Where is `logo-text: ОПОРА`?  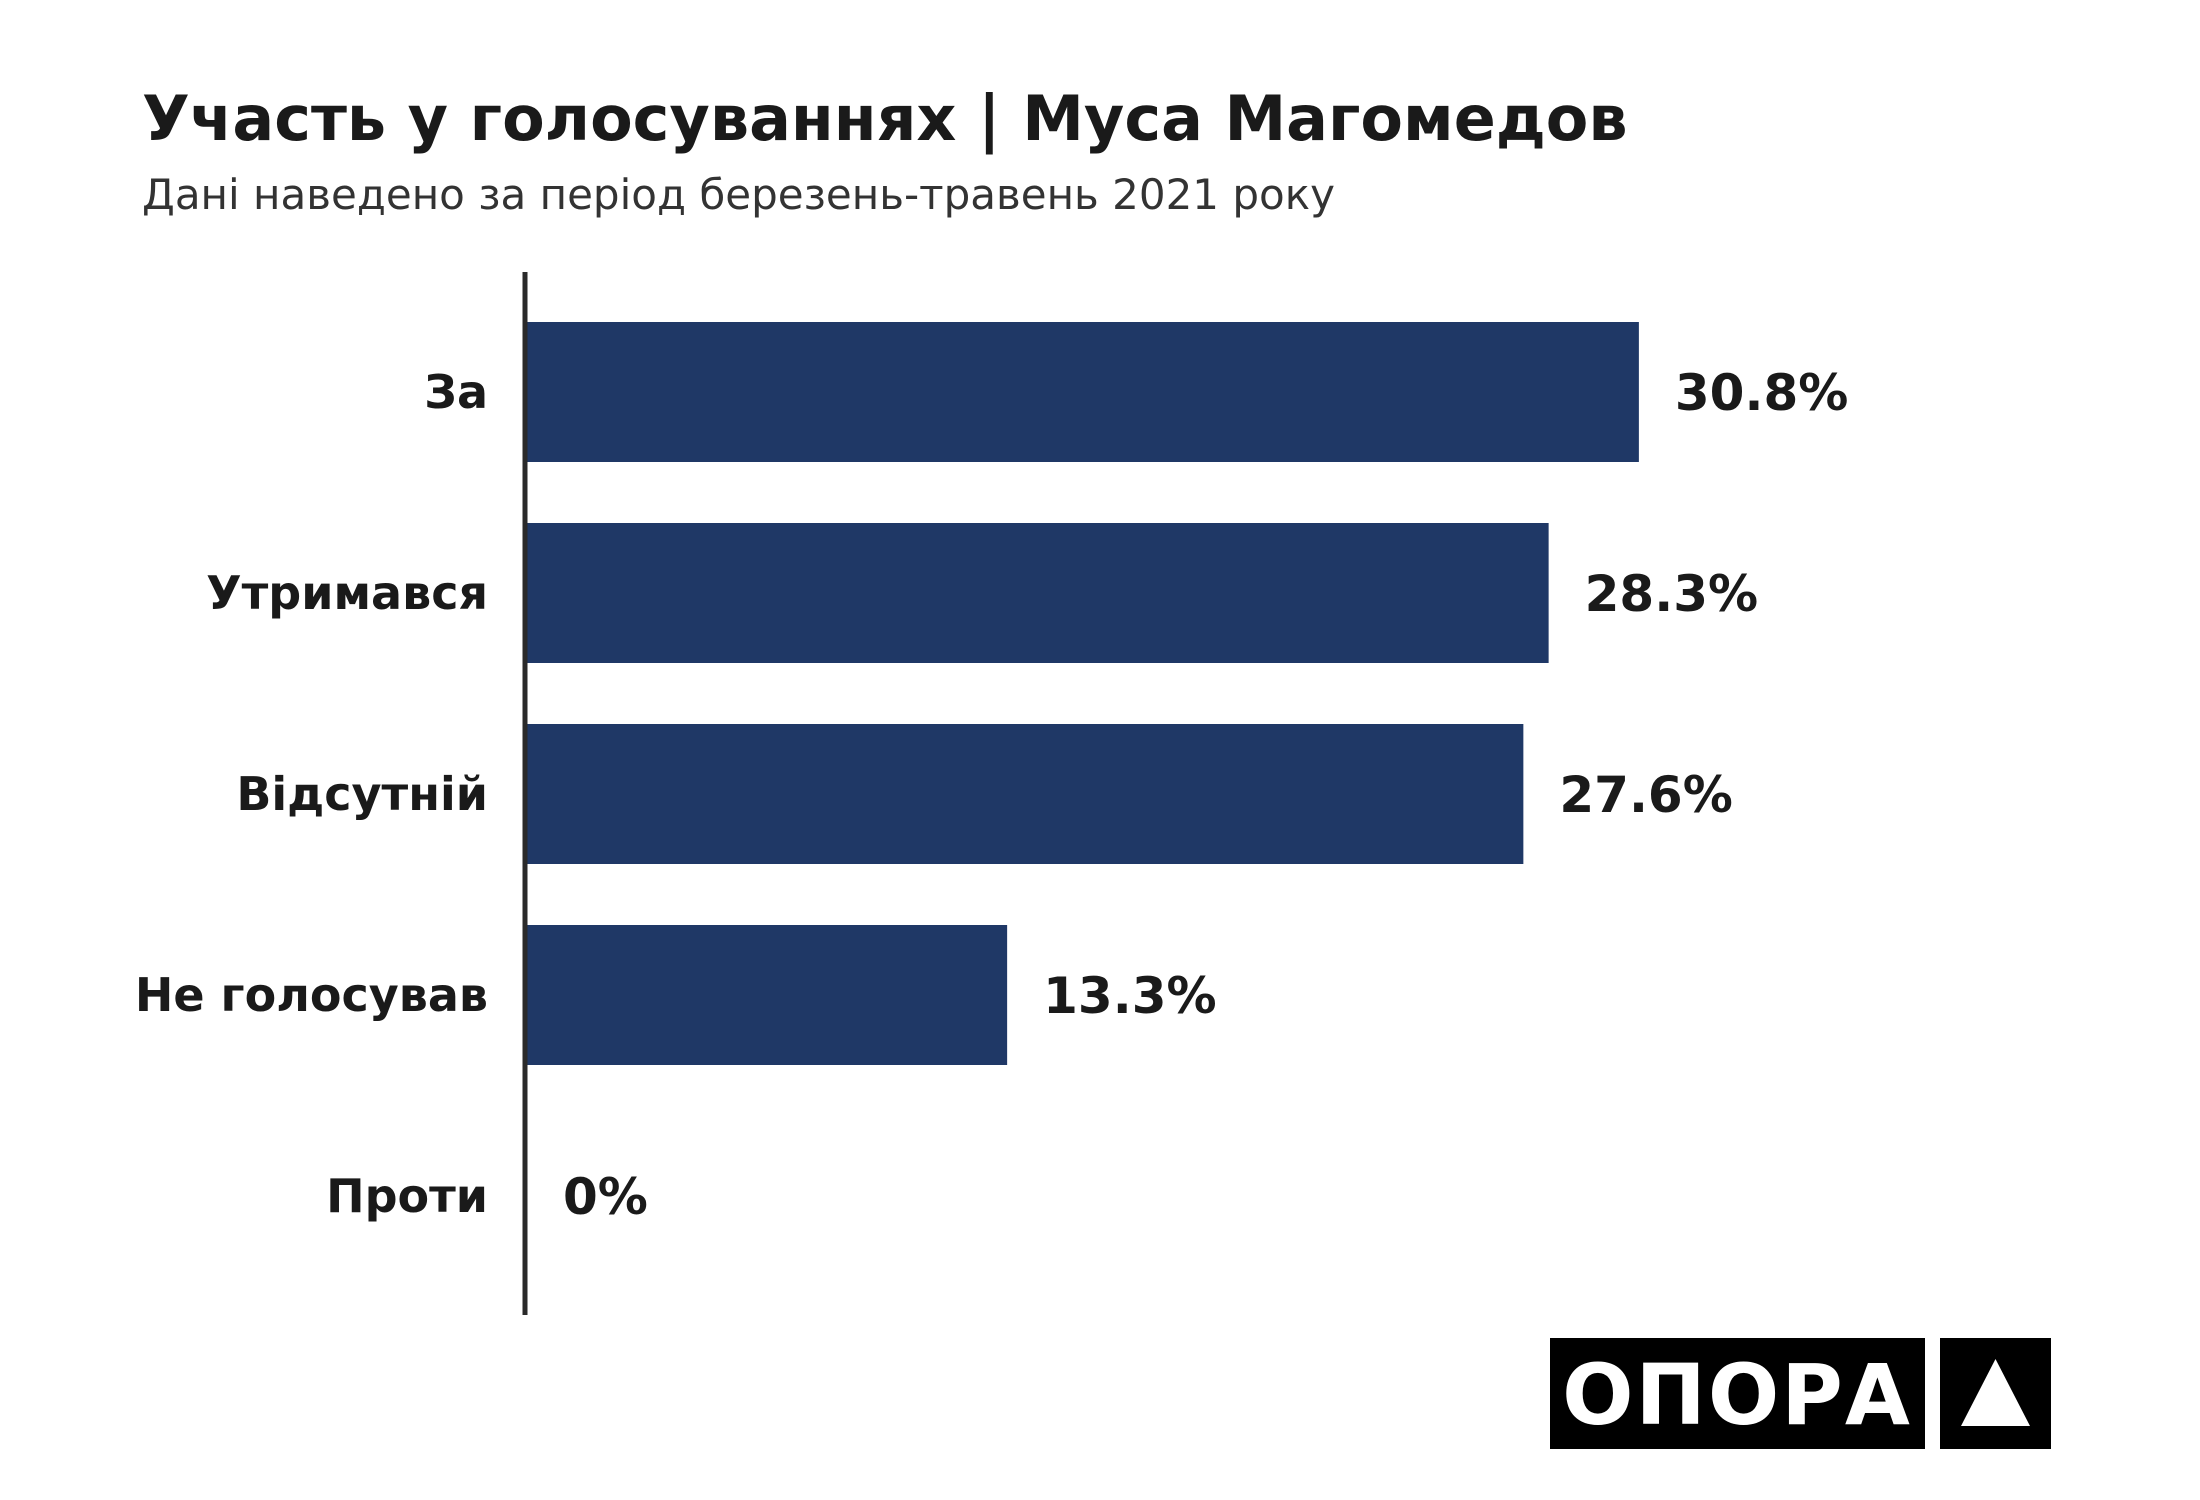
logo-text: ОПОРА is located at coordinates (1737, 1395).